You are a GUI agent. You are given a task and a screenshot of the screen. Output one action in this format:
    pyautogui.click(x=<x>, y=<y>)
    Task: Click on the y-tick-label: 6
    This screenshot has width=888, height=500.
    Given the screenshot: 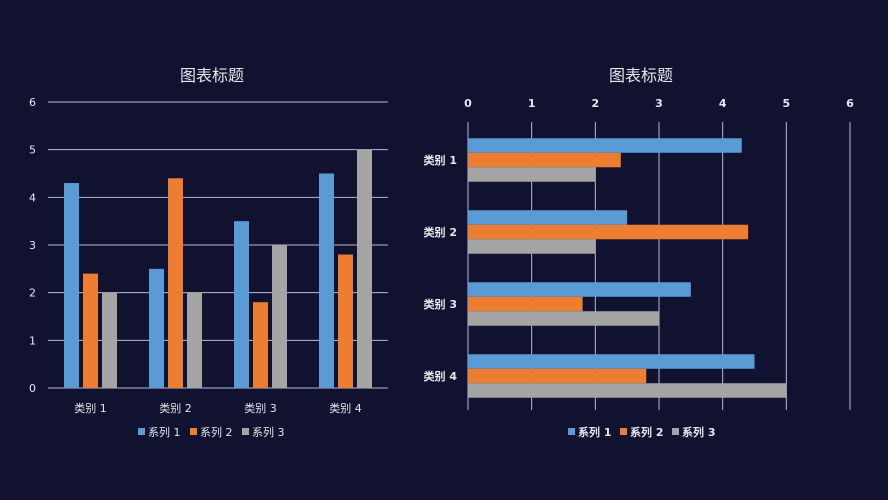 What is the action you would take?
    pyautogui.click(x=32, y=102)
    